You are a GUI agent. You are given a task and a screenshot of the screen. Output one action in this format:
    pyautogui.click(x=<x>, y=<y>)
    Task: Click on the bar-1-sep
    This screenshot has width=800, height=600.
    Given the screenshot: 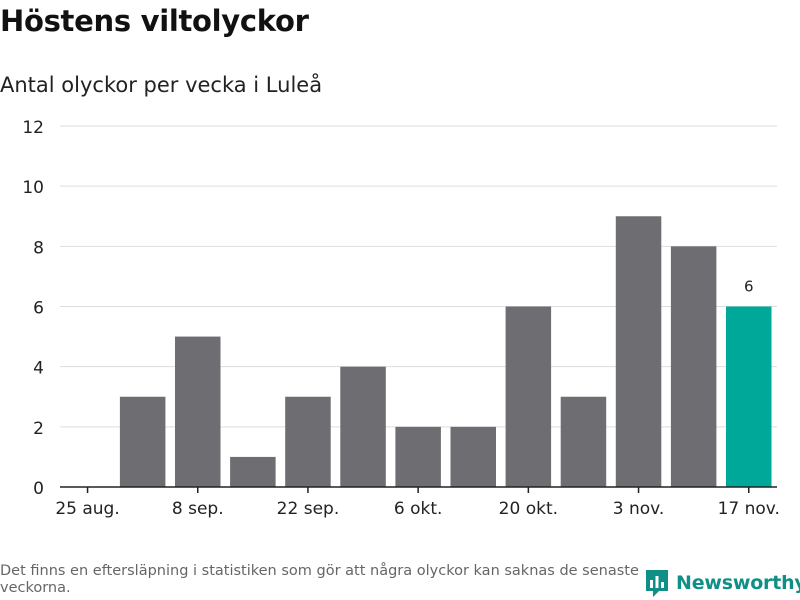 What is the action you would take?
    pyautogui.click(x=142, y=441)
    